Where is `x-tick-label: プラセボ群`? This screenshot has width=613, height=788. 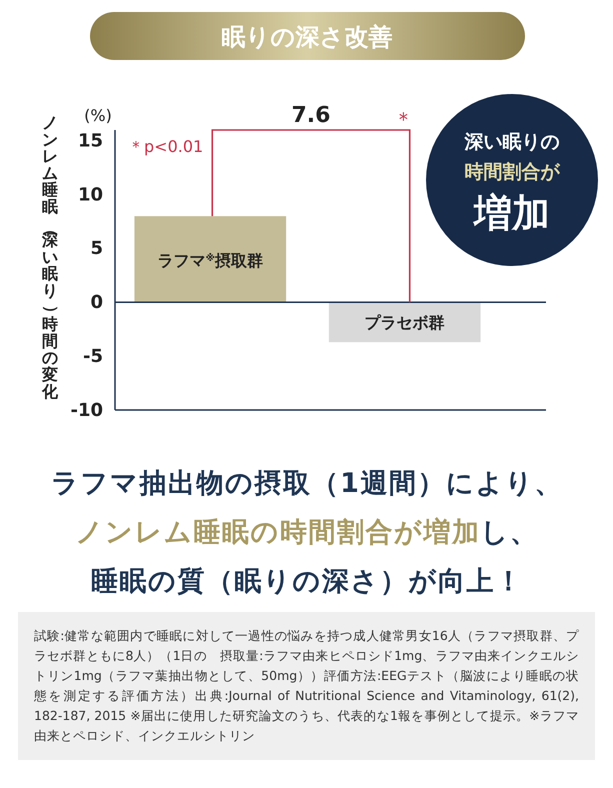
x-tick-label: プラセボ群 is located at coordinates (404, 322).